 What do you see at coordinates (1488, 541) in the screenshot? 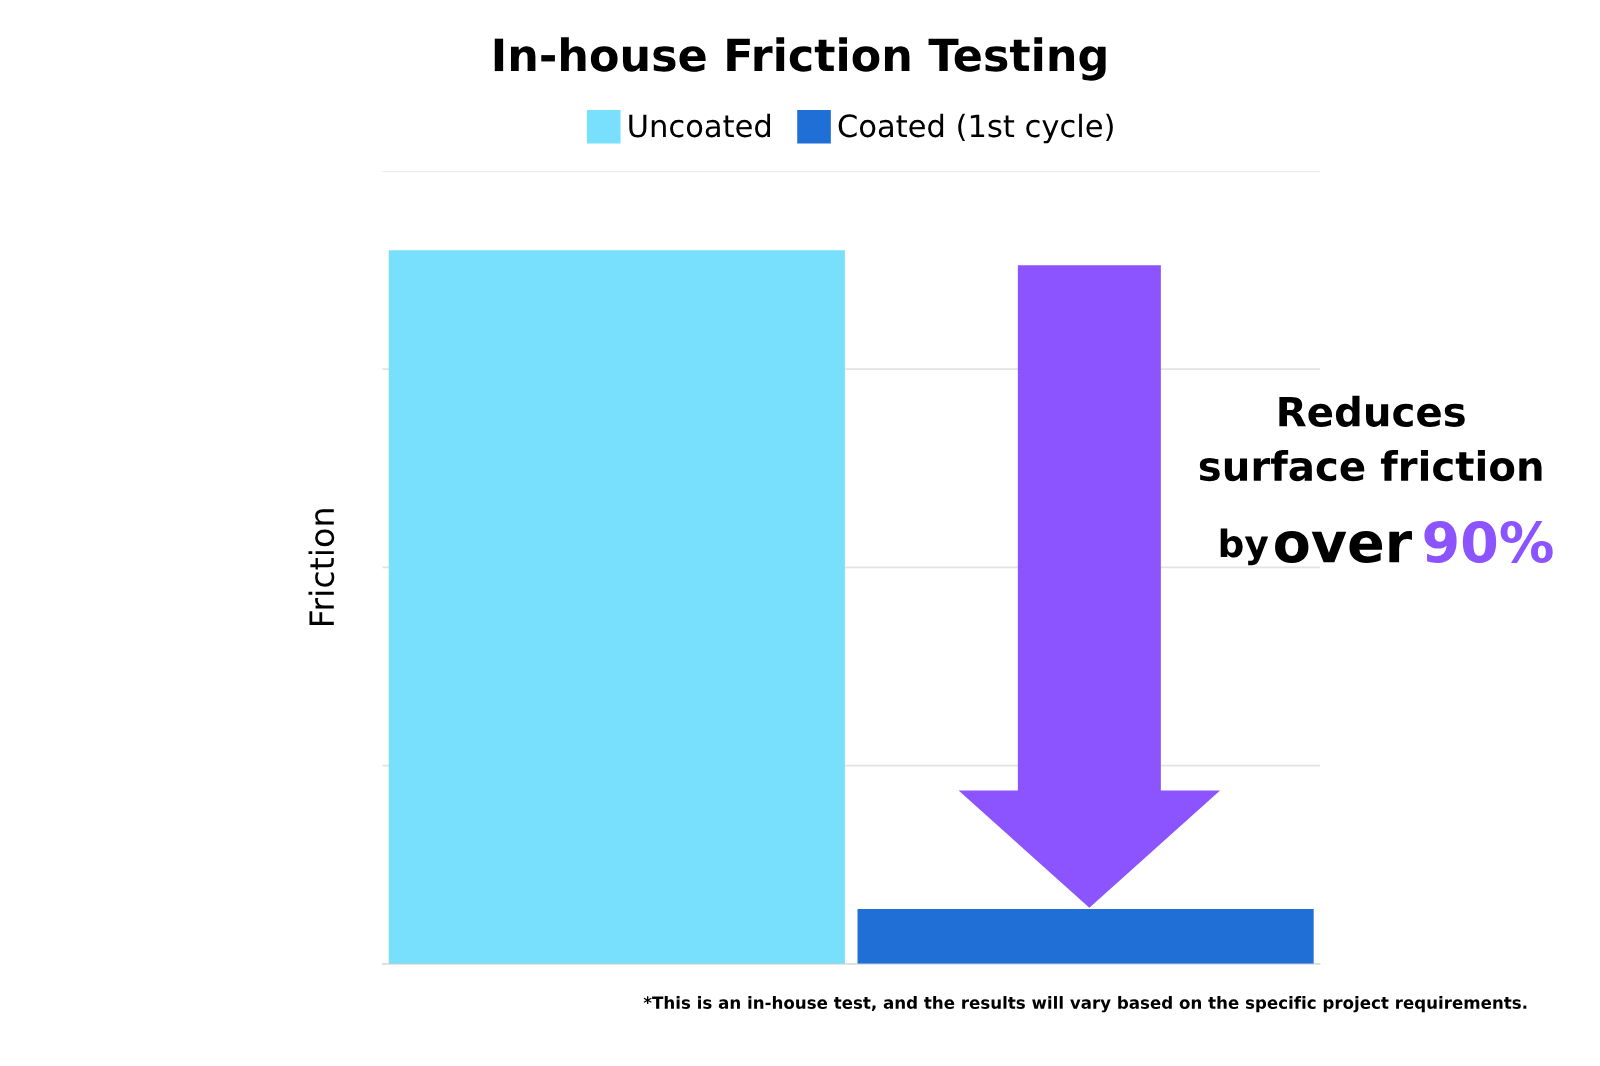
I see `text: 90%` at bounding box center [1488, 541].